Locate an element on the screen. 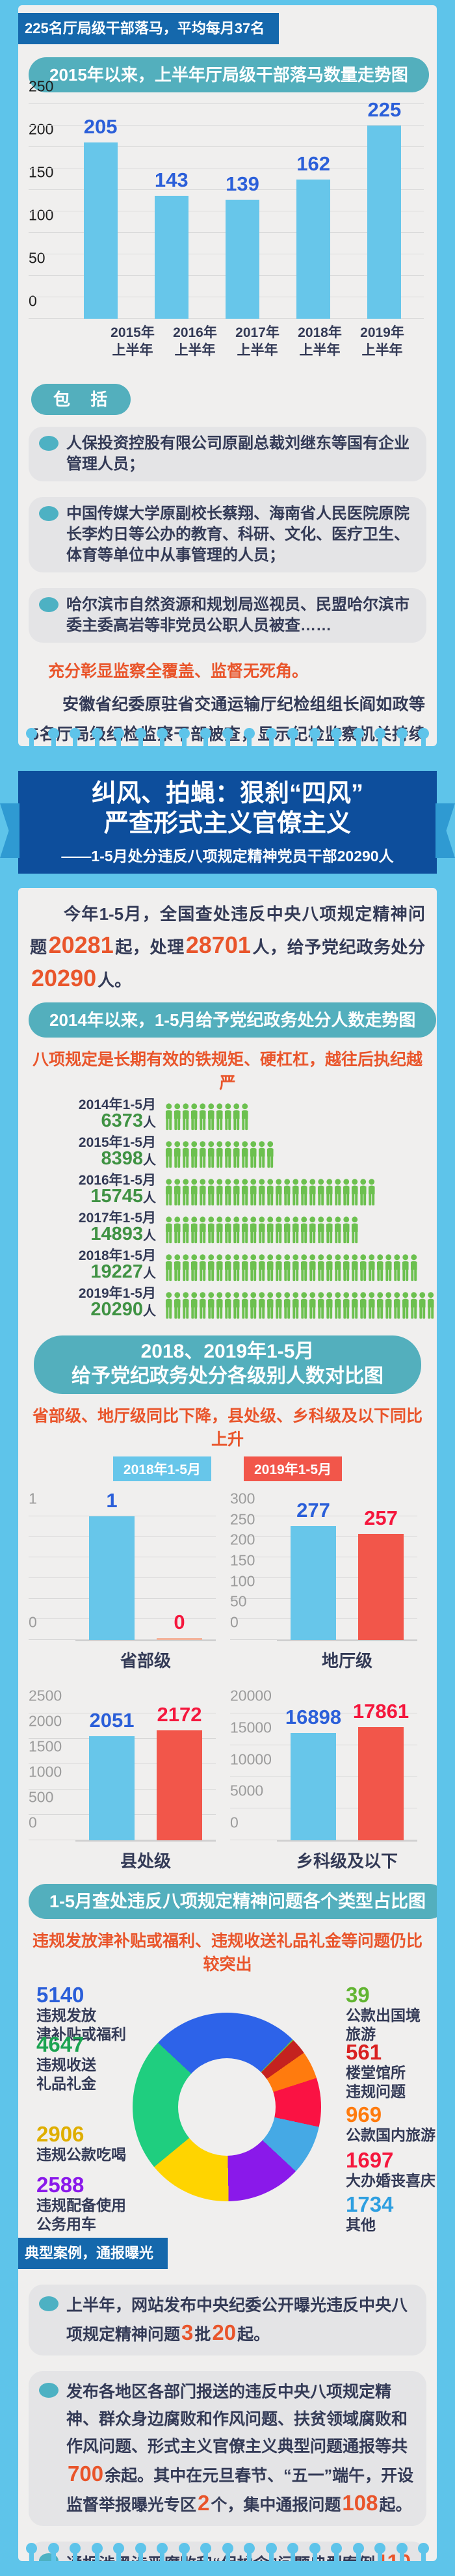 The height and width of the screenshot is (2576, 455). pictograph-value: 15745人 is located at coordinates (123, 1196).